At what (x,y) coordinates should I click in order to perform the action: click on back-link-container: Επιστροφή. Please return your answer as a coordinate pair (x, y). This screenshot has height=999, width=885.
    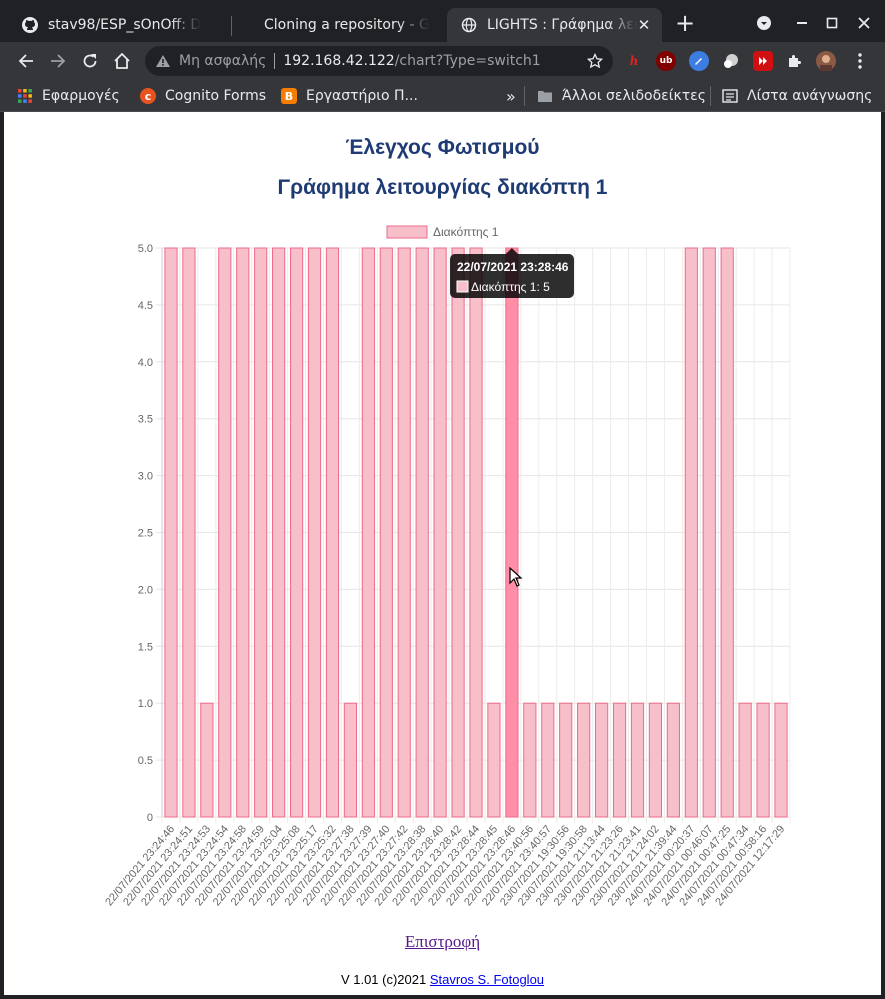
    Looking at the image, I should click on (442, 942).